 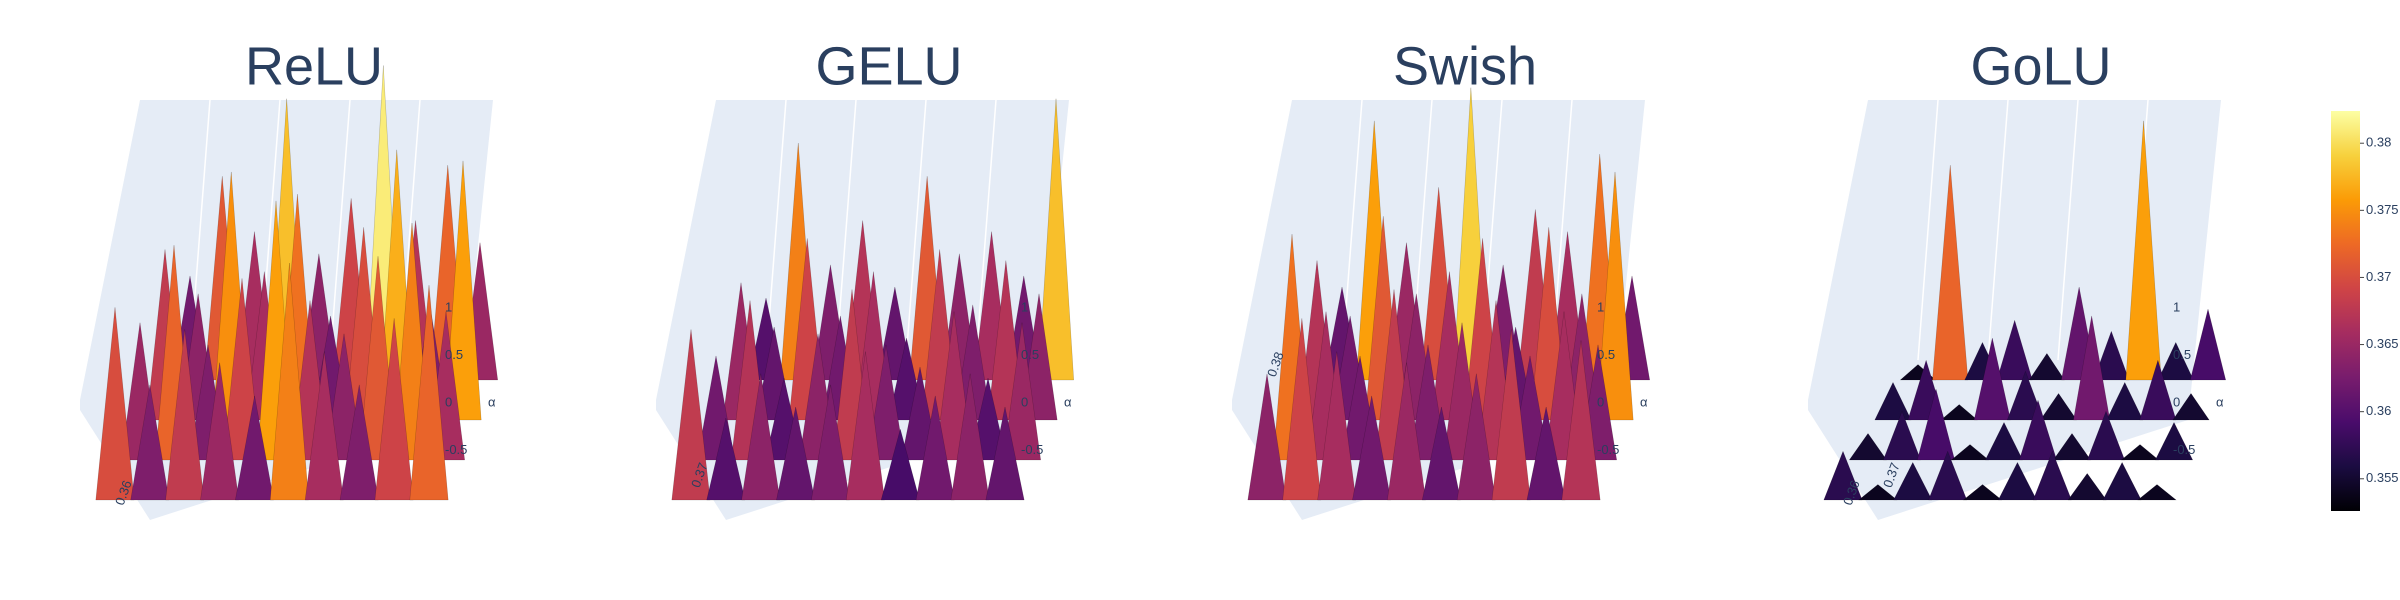 What do you see at coordinates (2382, 477) in the screenshot?
I see `colorbar-tick-label: 0.355` at bounding box center [2382, 477].